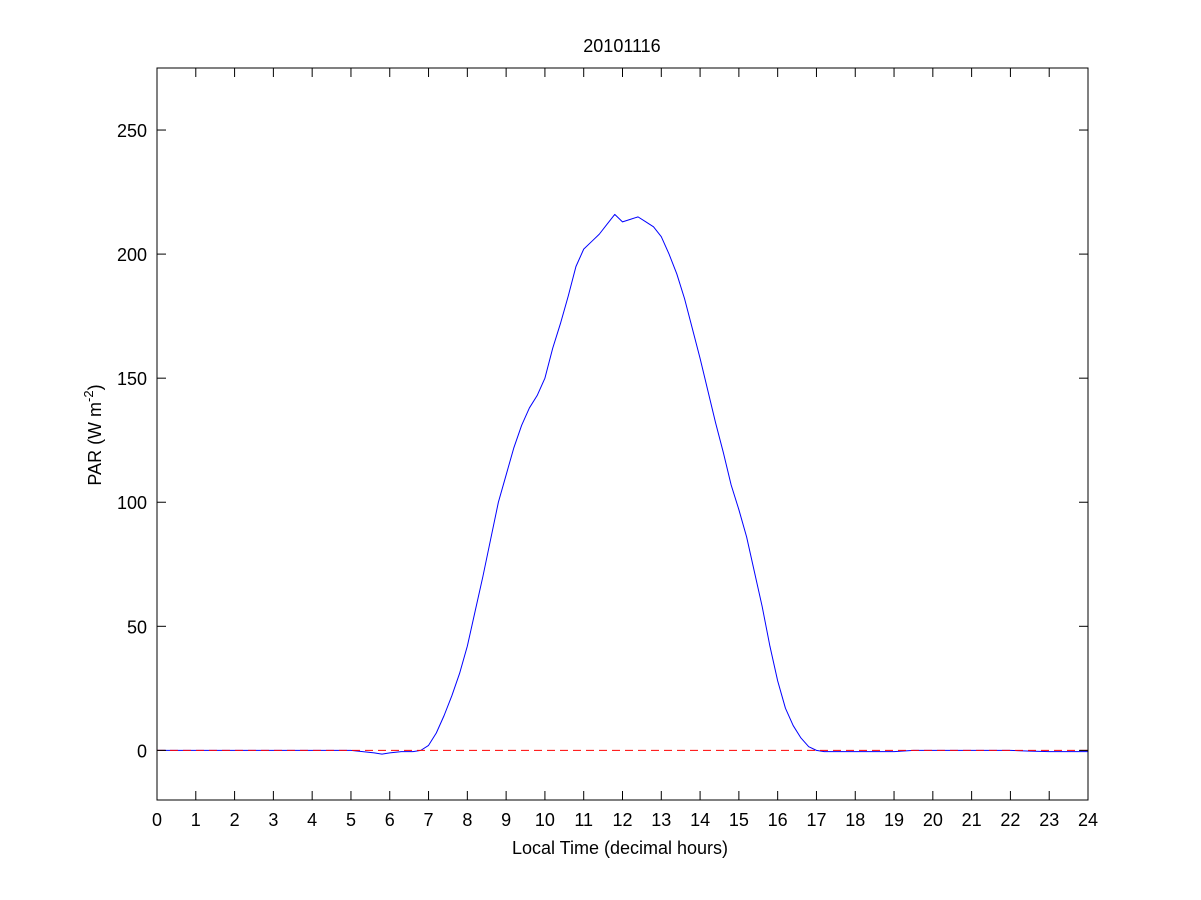 This screenshot has width=1201, height=900. I want to click on x-tick-label: 12, so click(622, 820).